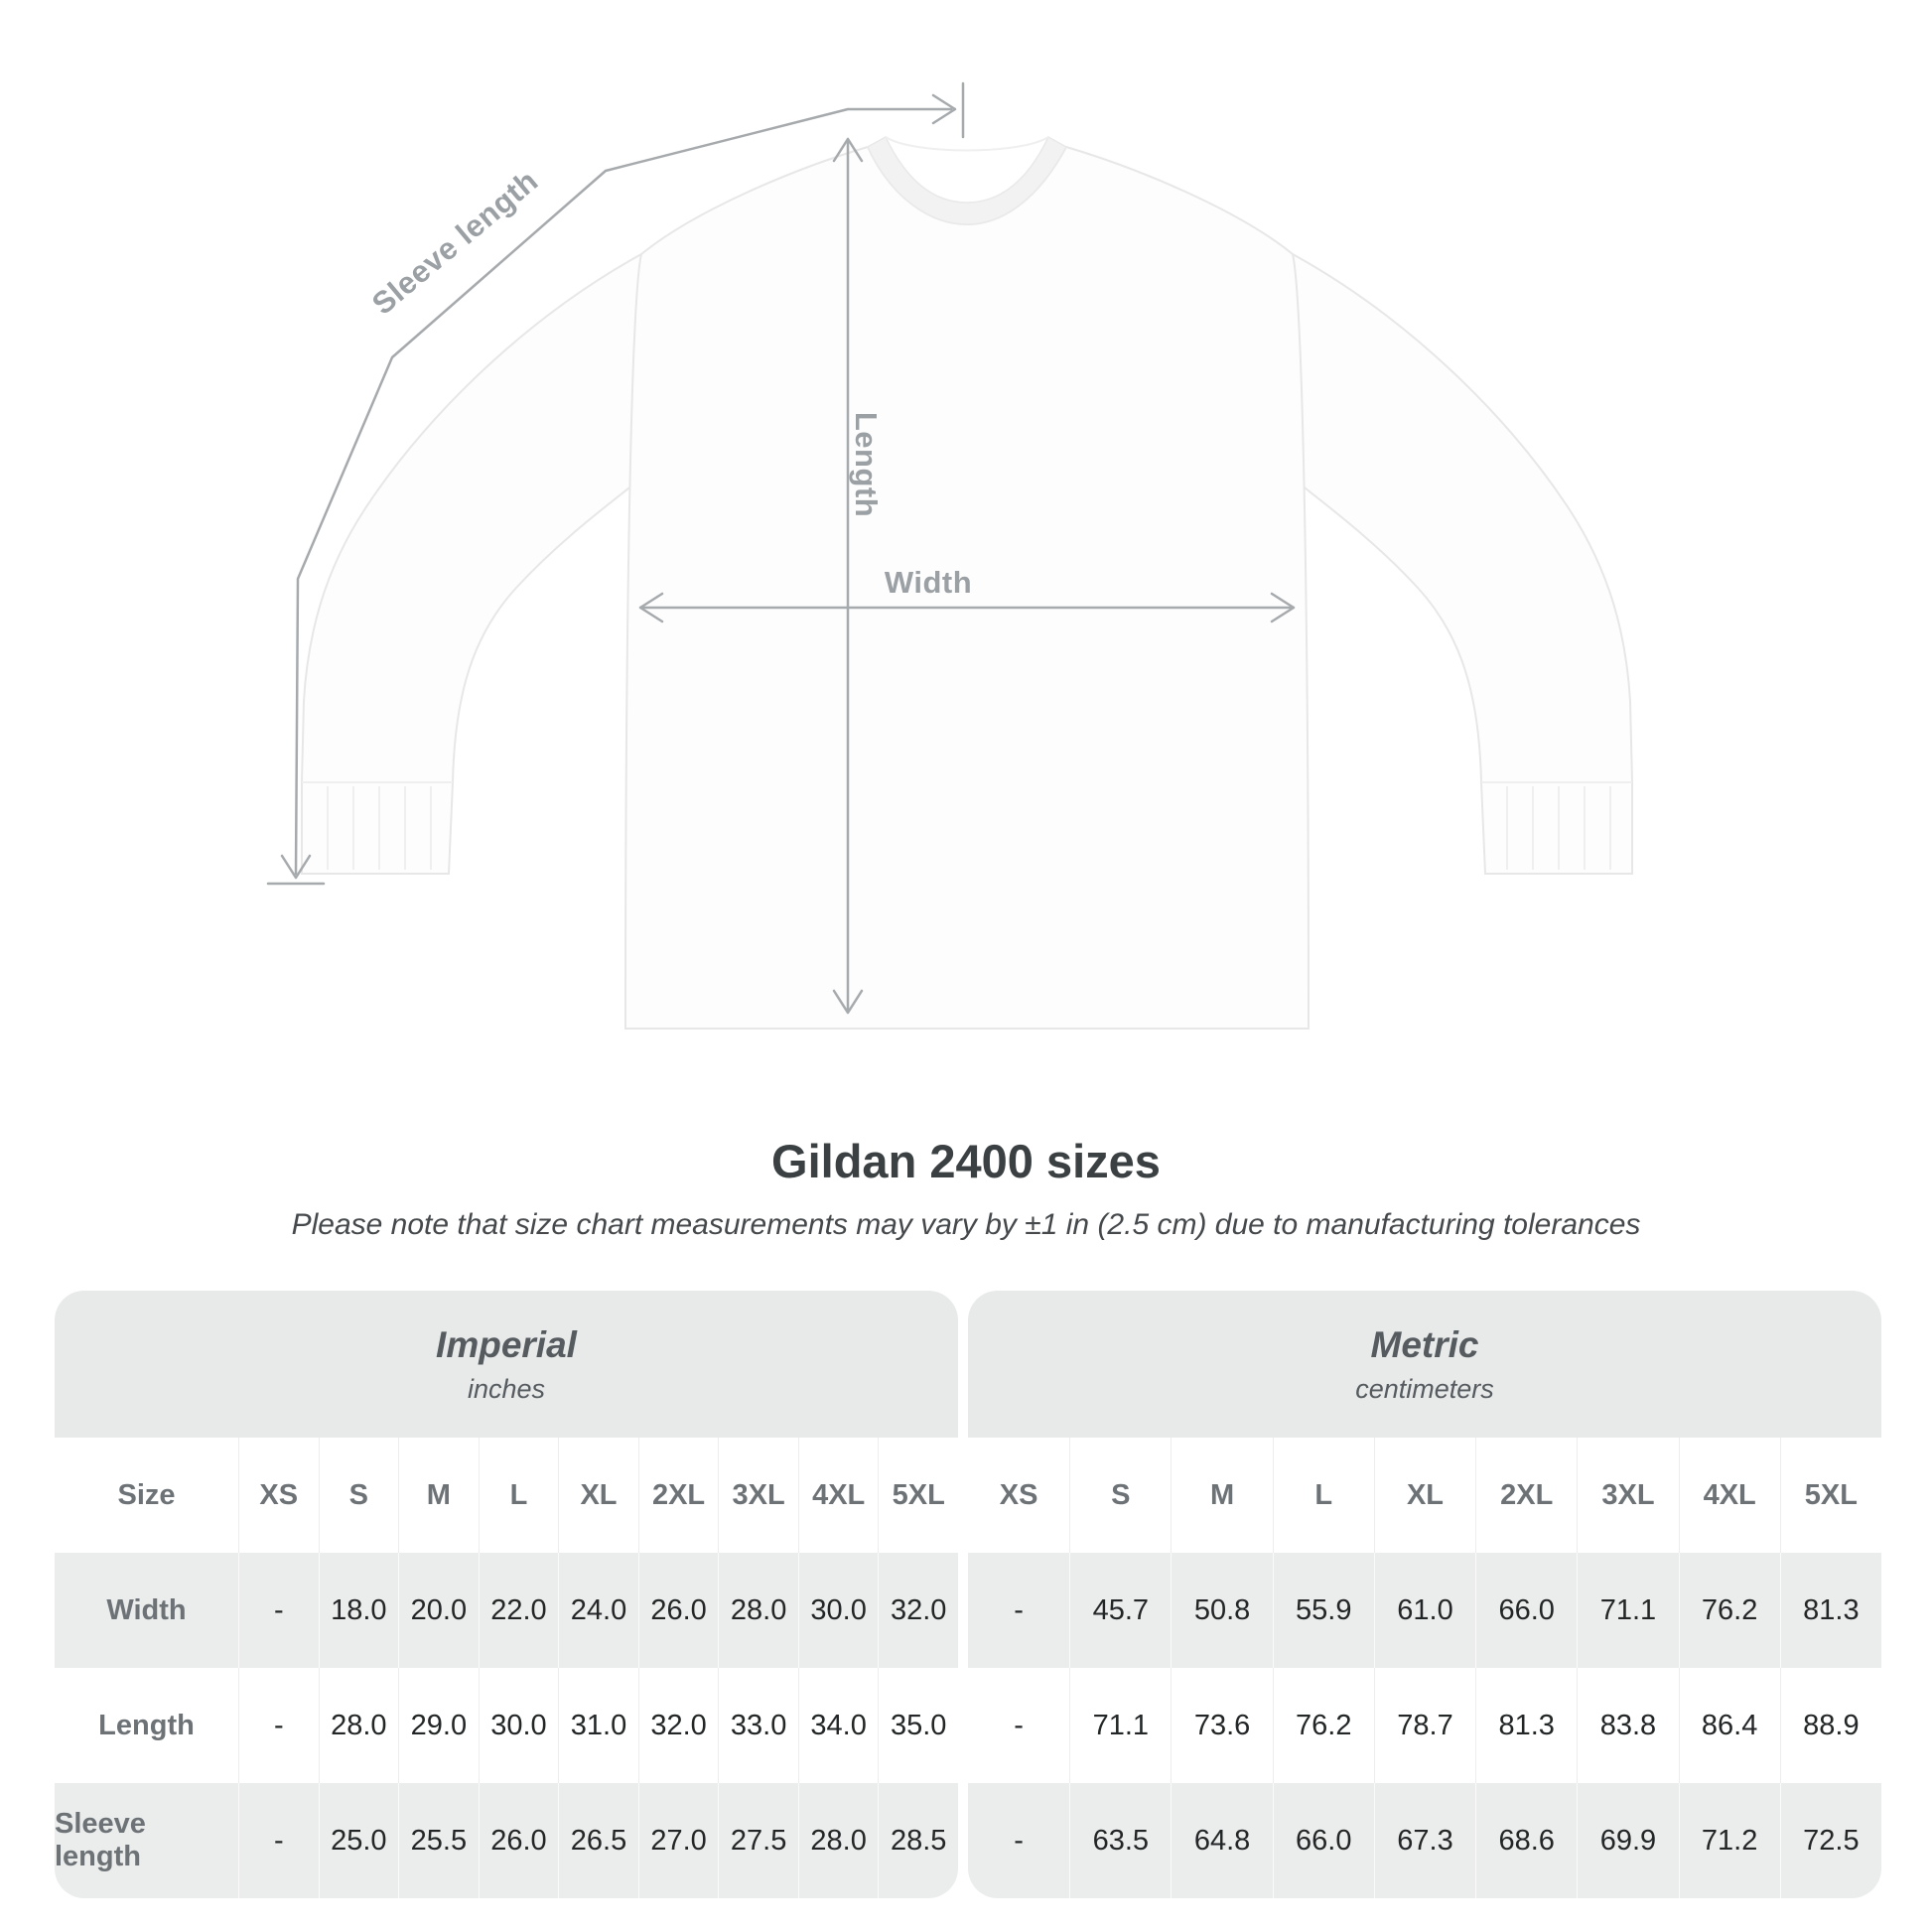 This screenshot has width=1932, height=1932. Describe the element at coordinates (1729, 1841) in the screenshot. I see `value-cell: 71.2` at that location.